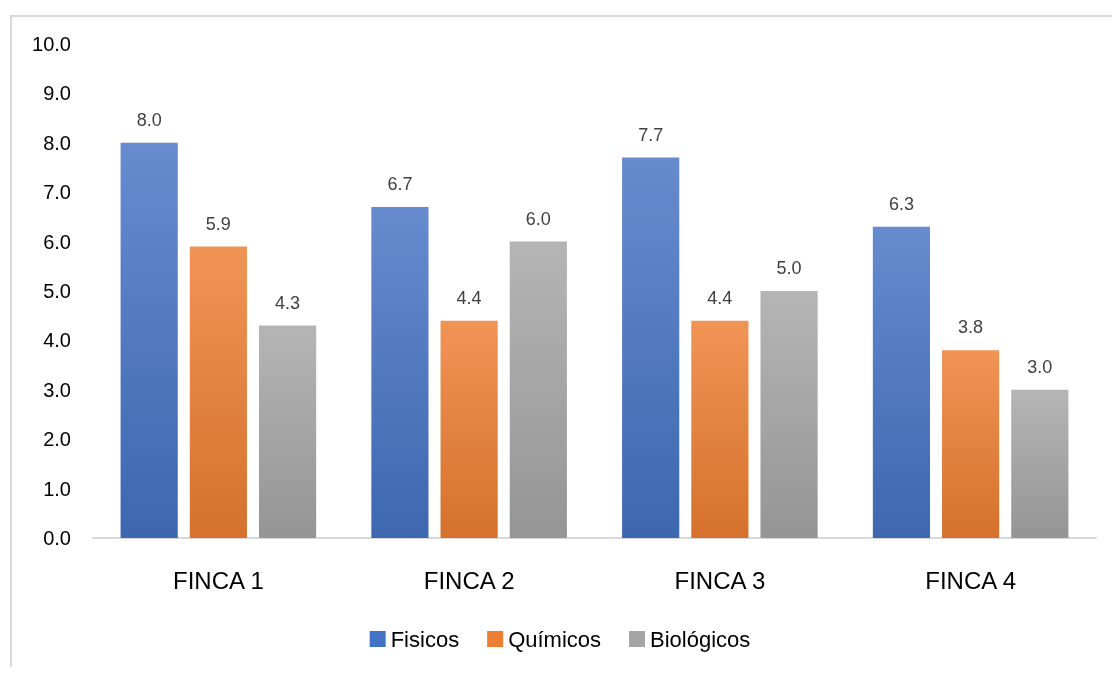  I want to click on data-label: 4.3, so click(288, 302).